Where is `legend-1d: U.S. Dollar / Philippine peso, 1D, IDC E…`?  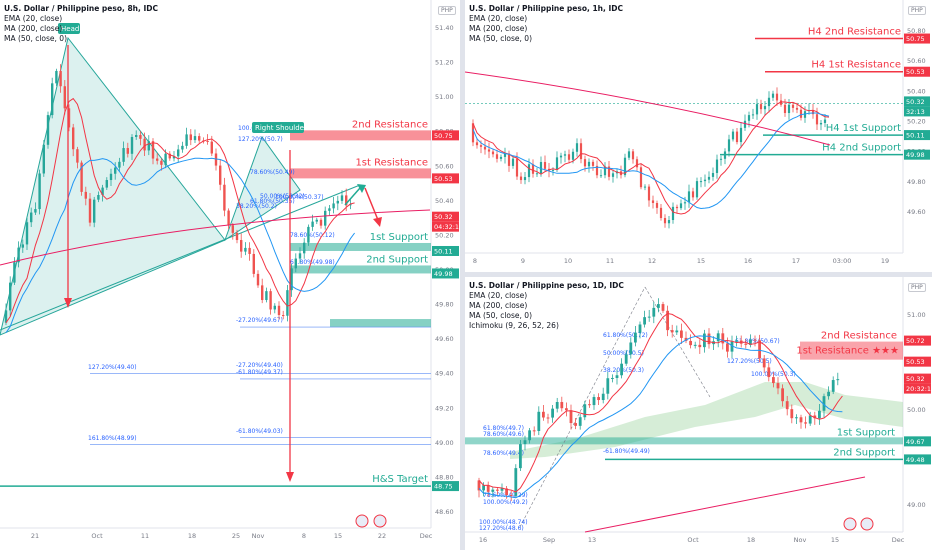
legend-1d: U.S. Dollar / Philippine peso, 1D, IDC E… is located at coordinates (546, 306).